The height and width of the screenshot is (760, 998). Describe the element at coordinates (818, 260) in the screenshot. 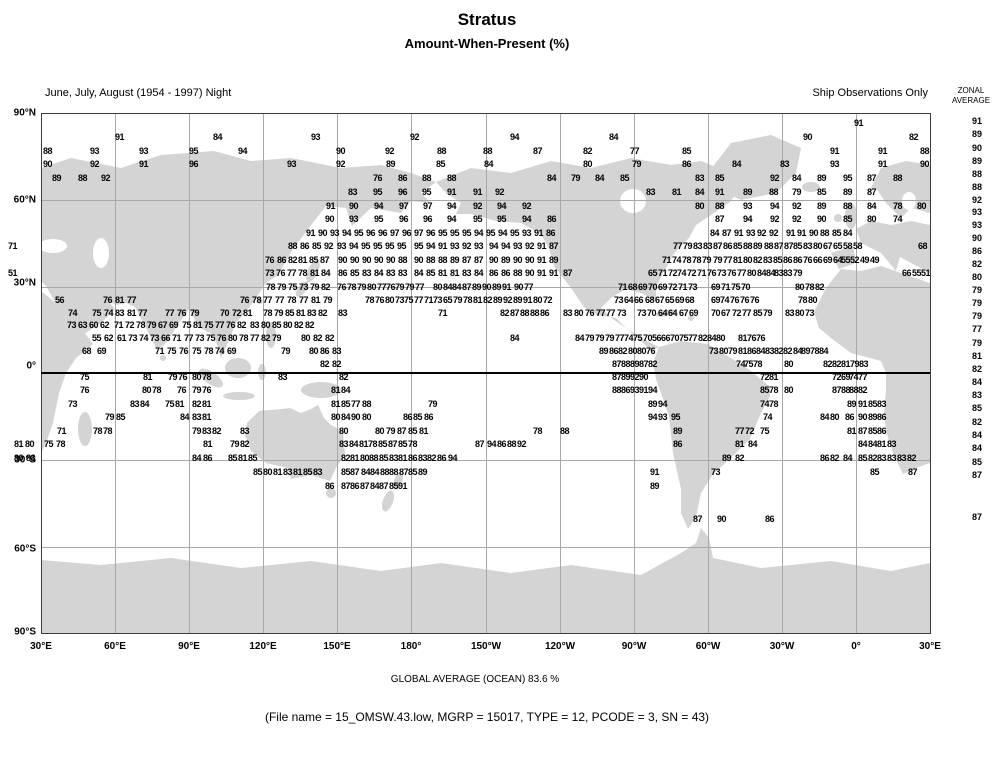

I see `data-value: 66` at that location.